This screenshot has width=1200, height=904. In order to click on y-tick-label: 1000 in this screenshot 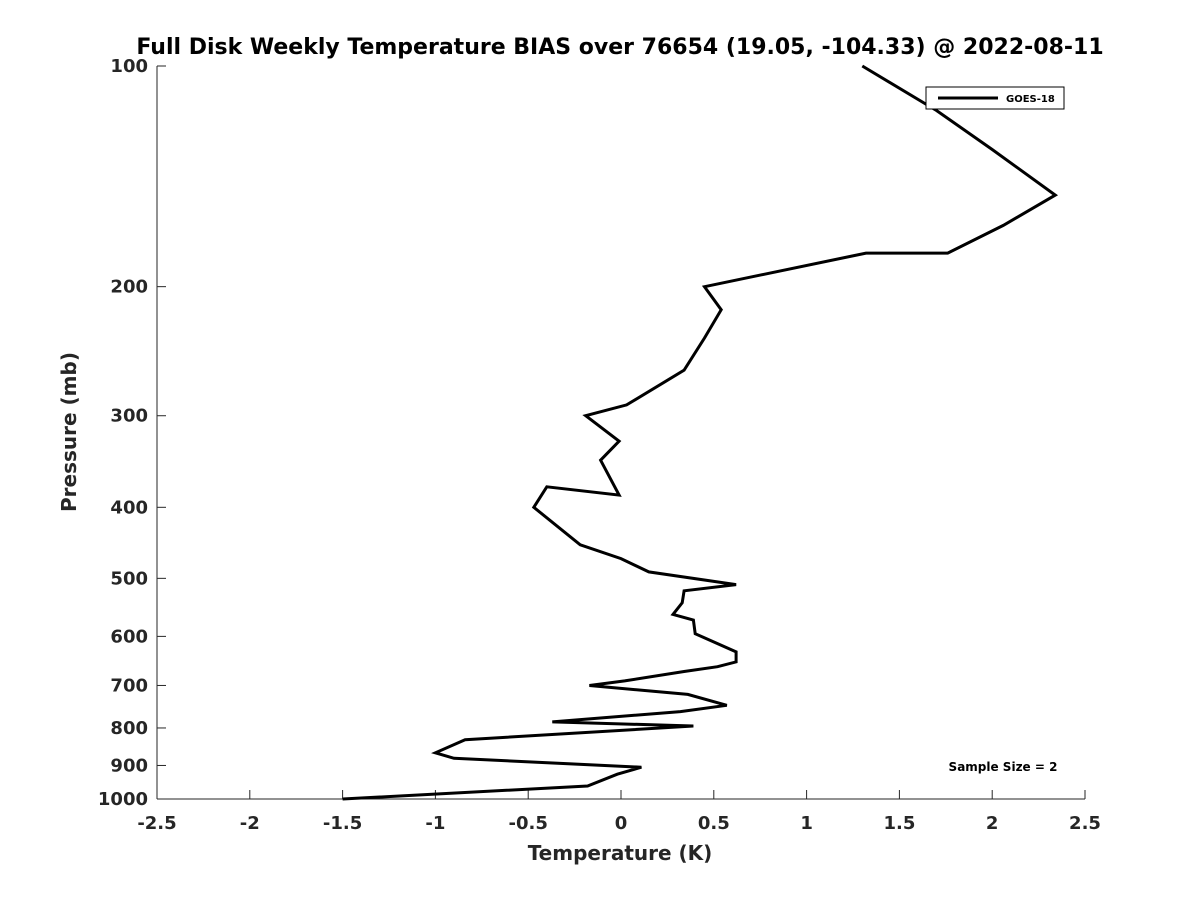, I will do `click(123, 799)`.